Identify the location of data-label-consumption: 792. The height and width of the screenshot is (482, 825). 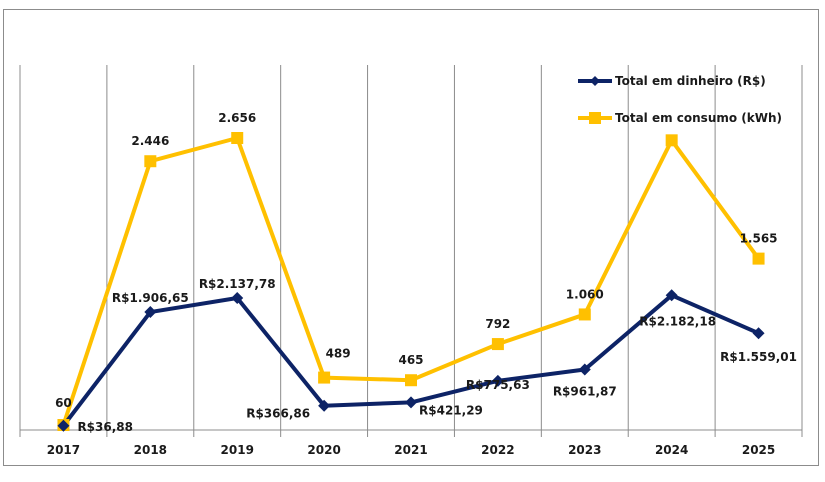
(497, 324).